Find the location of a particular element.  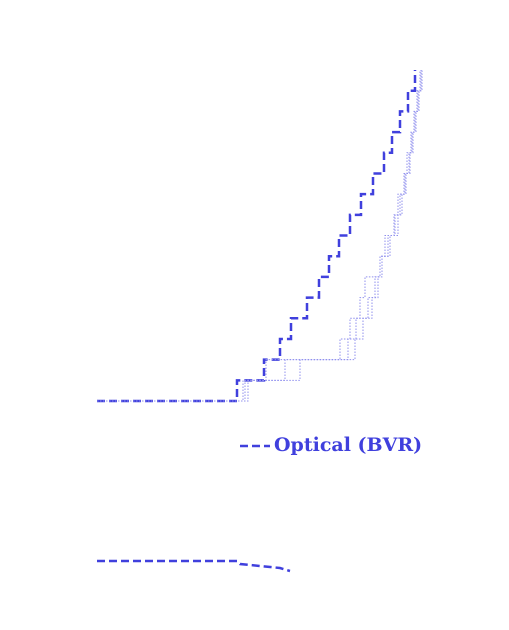

legend-label: Optical (BVR) is located at coordinates (348, 445).